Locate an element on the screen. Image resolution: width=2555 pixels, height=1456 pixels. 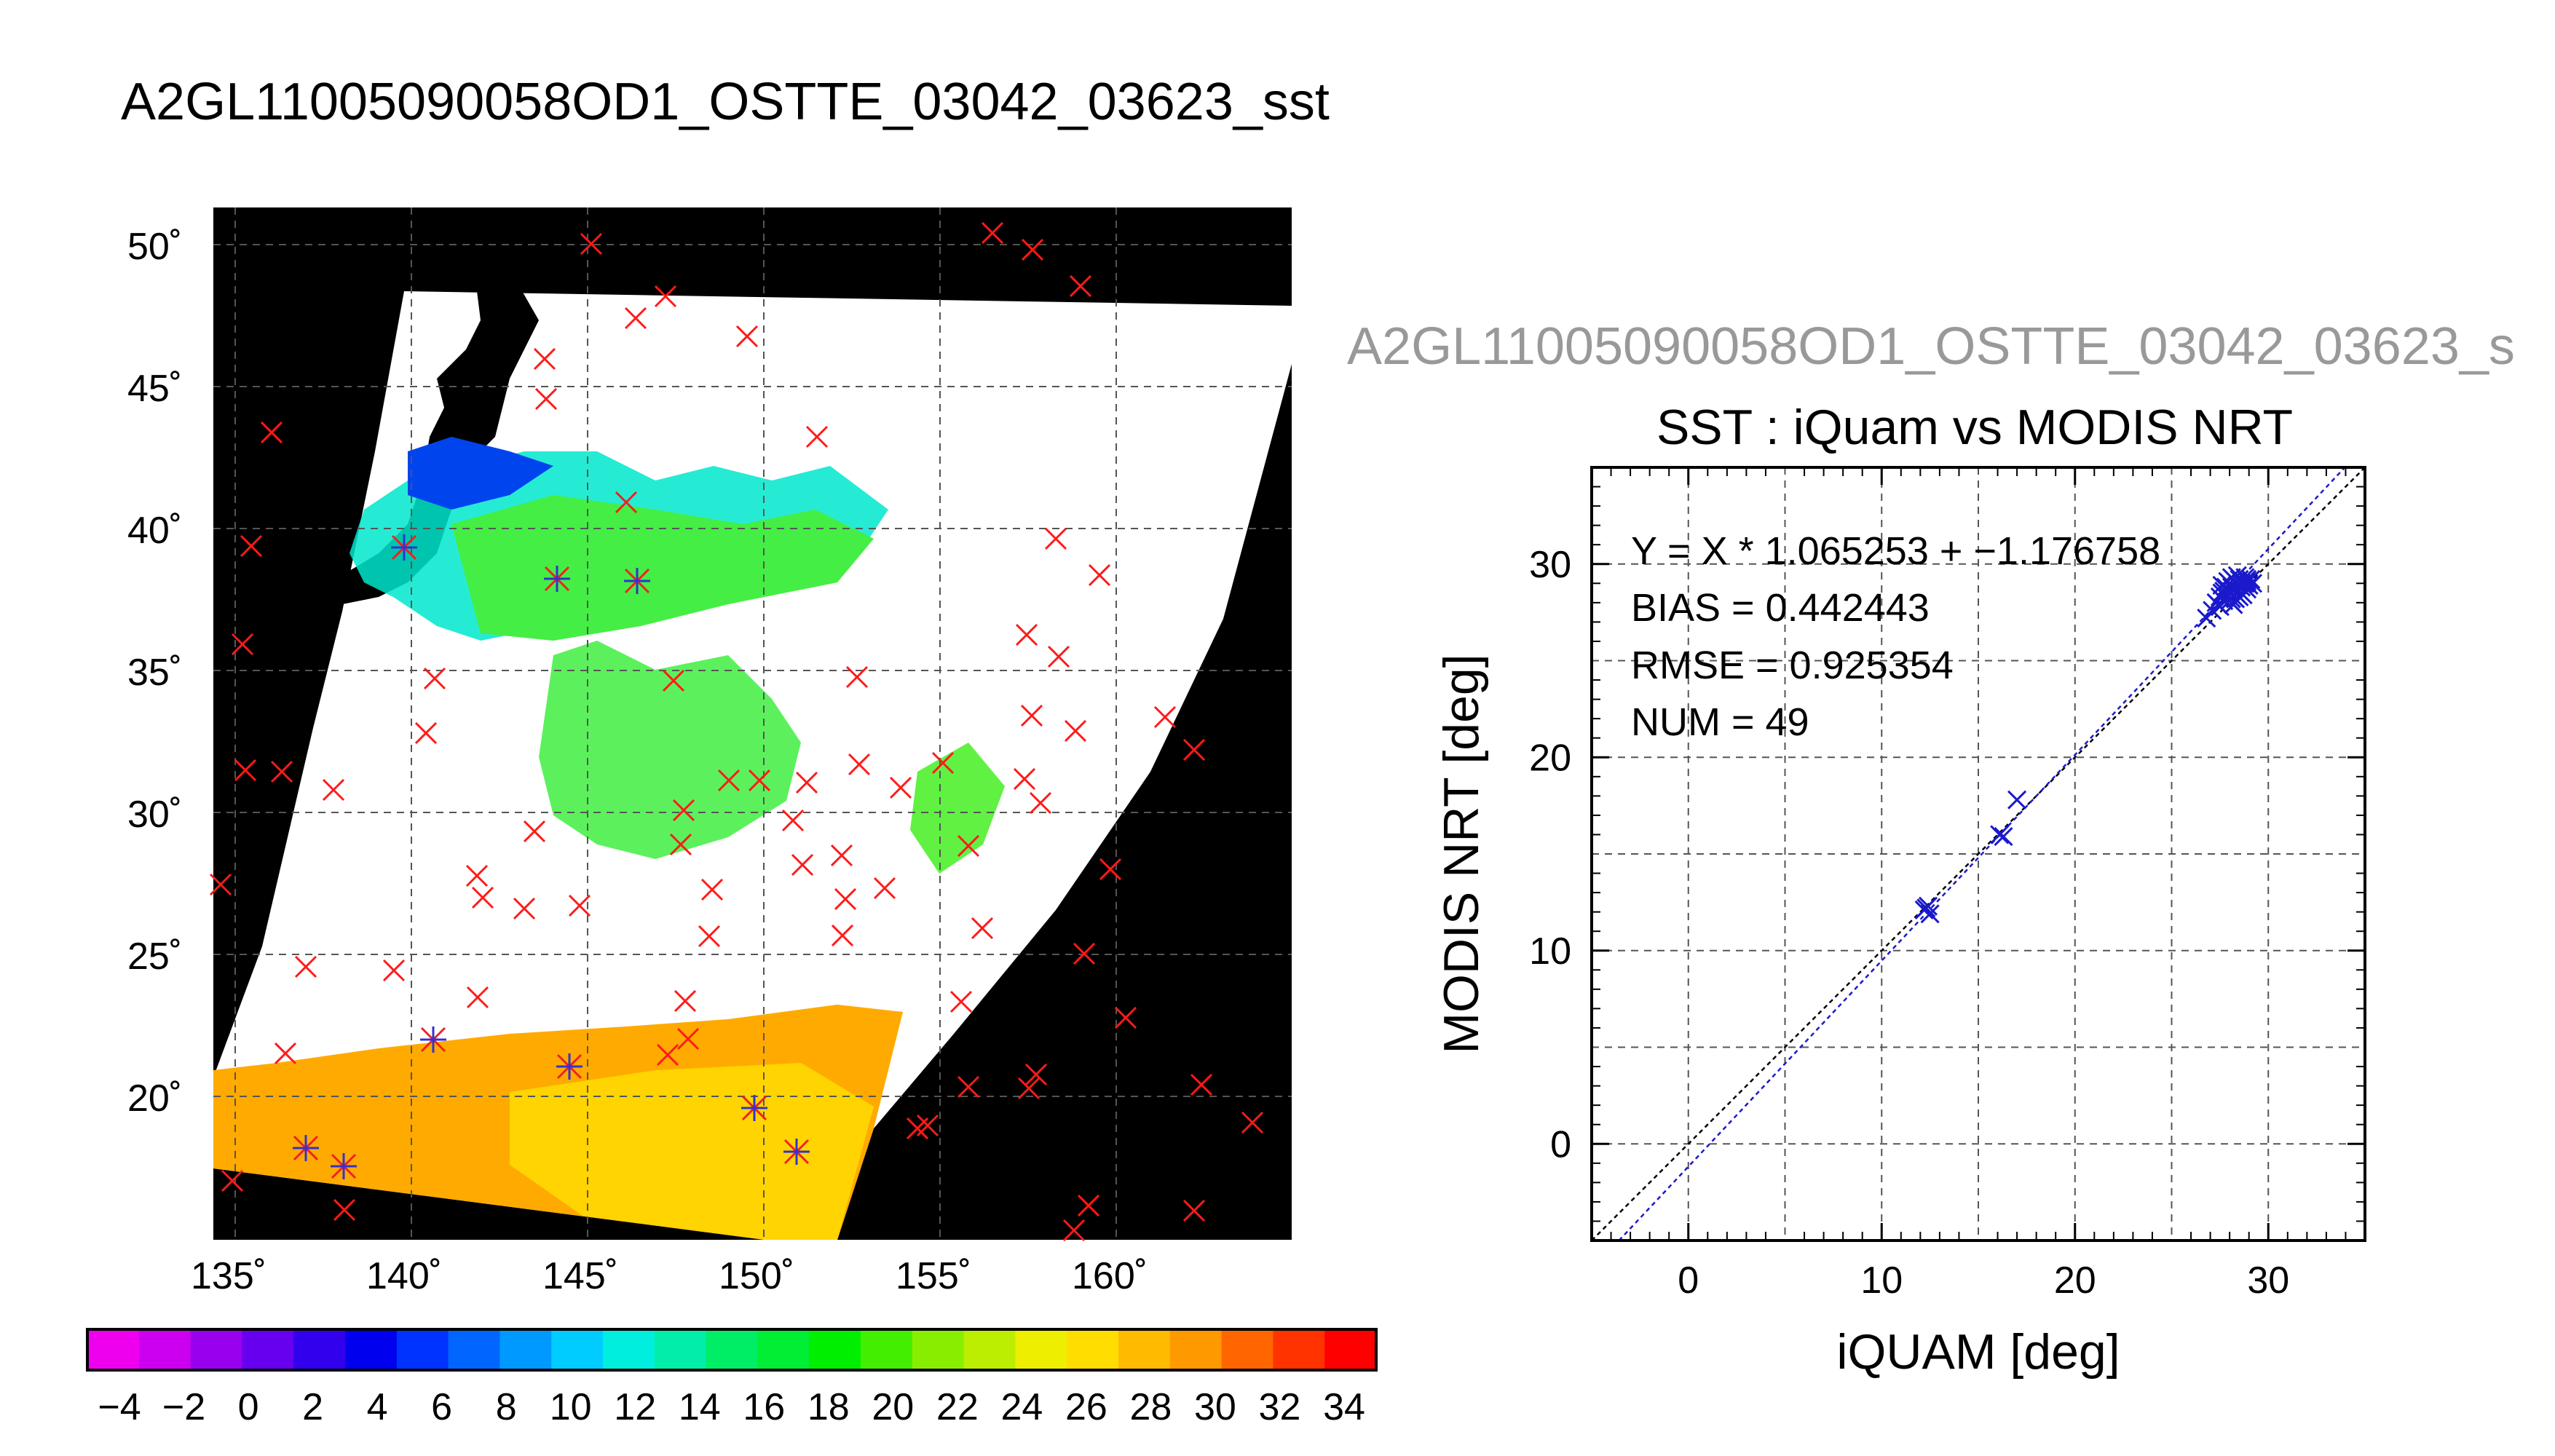
lon-label-145: 145˚ is located at coordinates (580, 1276).